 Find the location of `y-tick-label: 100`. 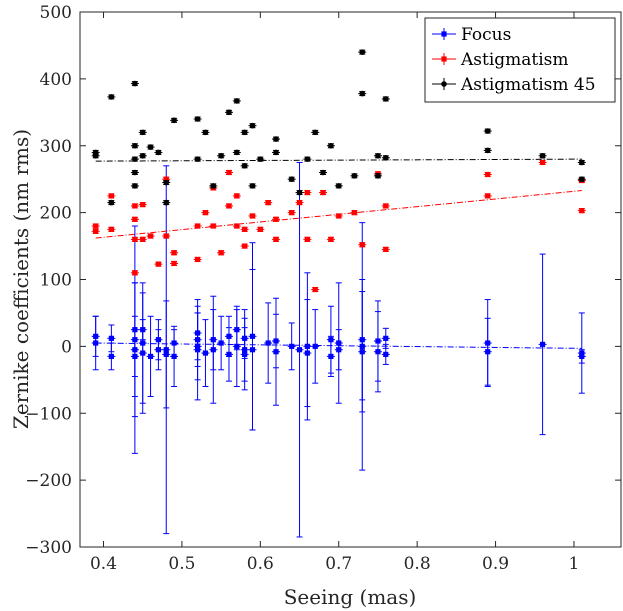

y-tick-label: 100 is located at coordinates (56, 281).